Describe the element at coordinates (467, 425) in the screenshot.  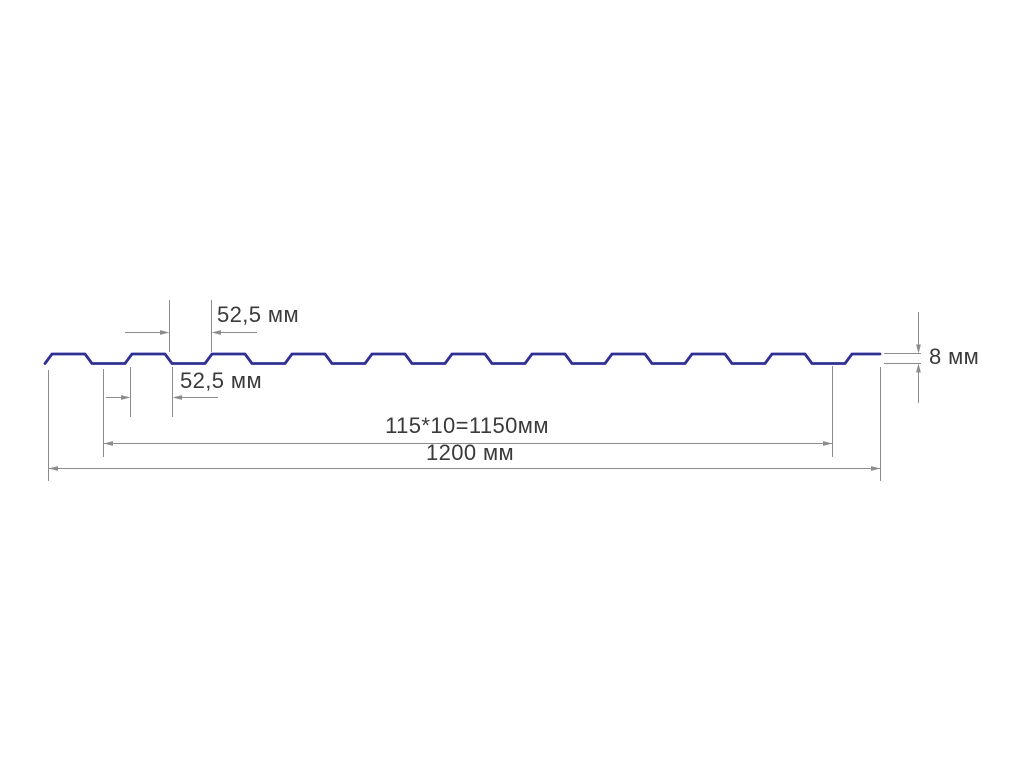
I see `dim-label-rib-pitch-total: 115*10=1150мм` at that location.